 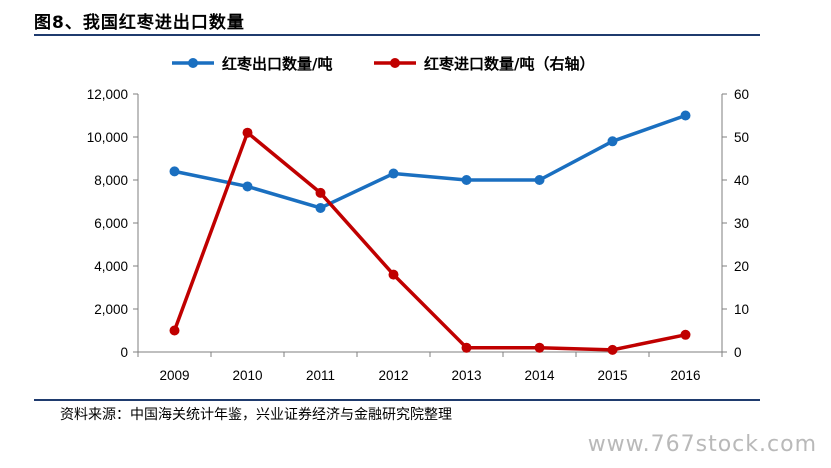 I want to click on y-left-tick-label: 8,000, so click(x=111, y=180).